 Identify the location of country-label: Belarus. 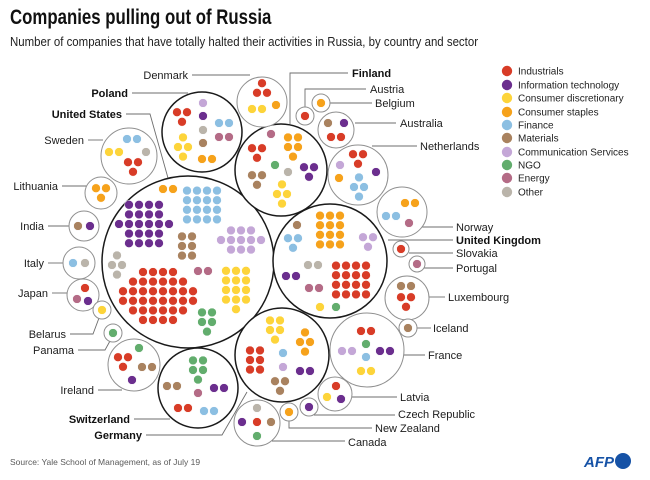
(48, 335).